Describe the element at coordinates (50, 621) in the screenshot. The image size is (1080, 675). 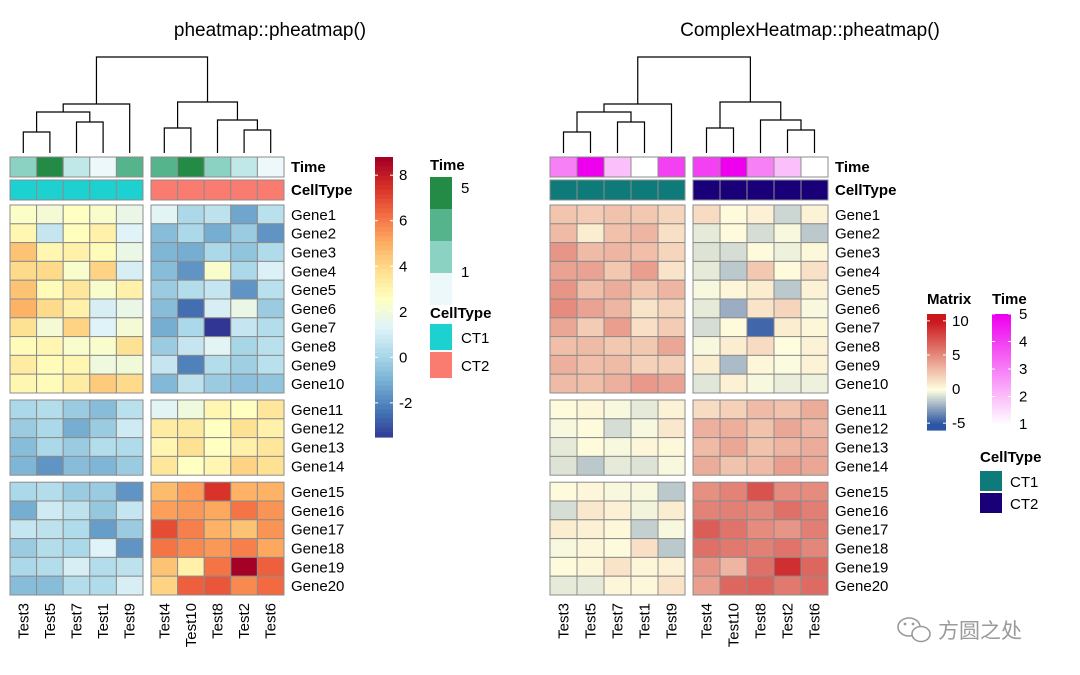
I see `column-label: Test5` at that location.